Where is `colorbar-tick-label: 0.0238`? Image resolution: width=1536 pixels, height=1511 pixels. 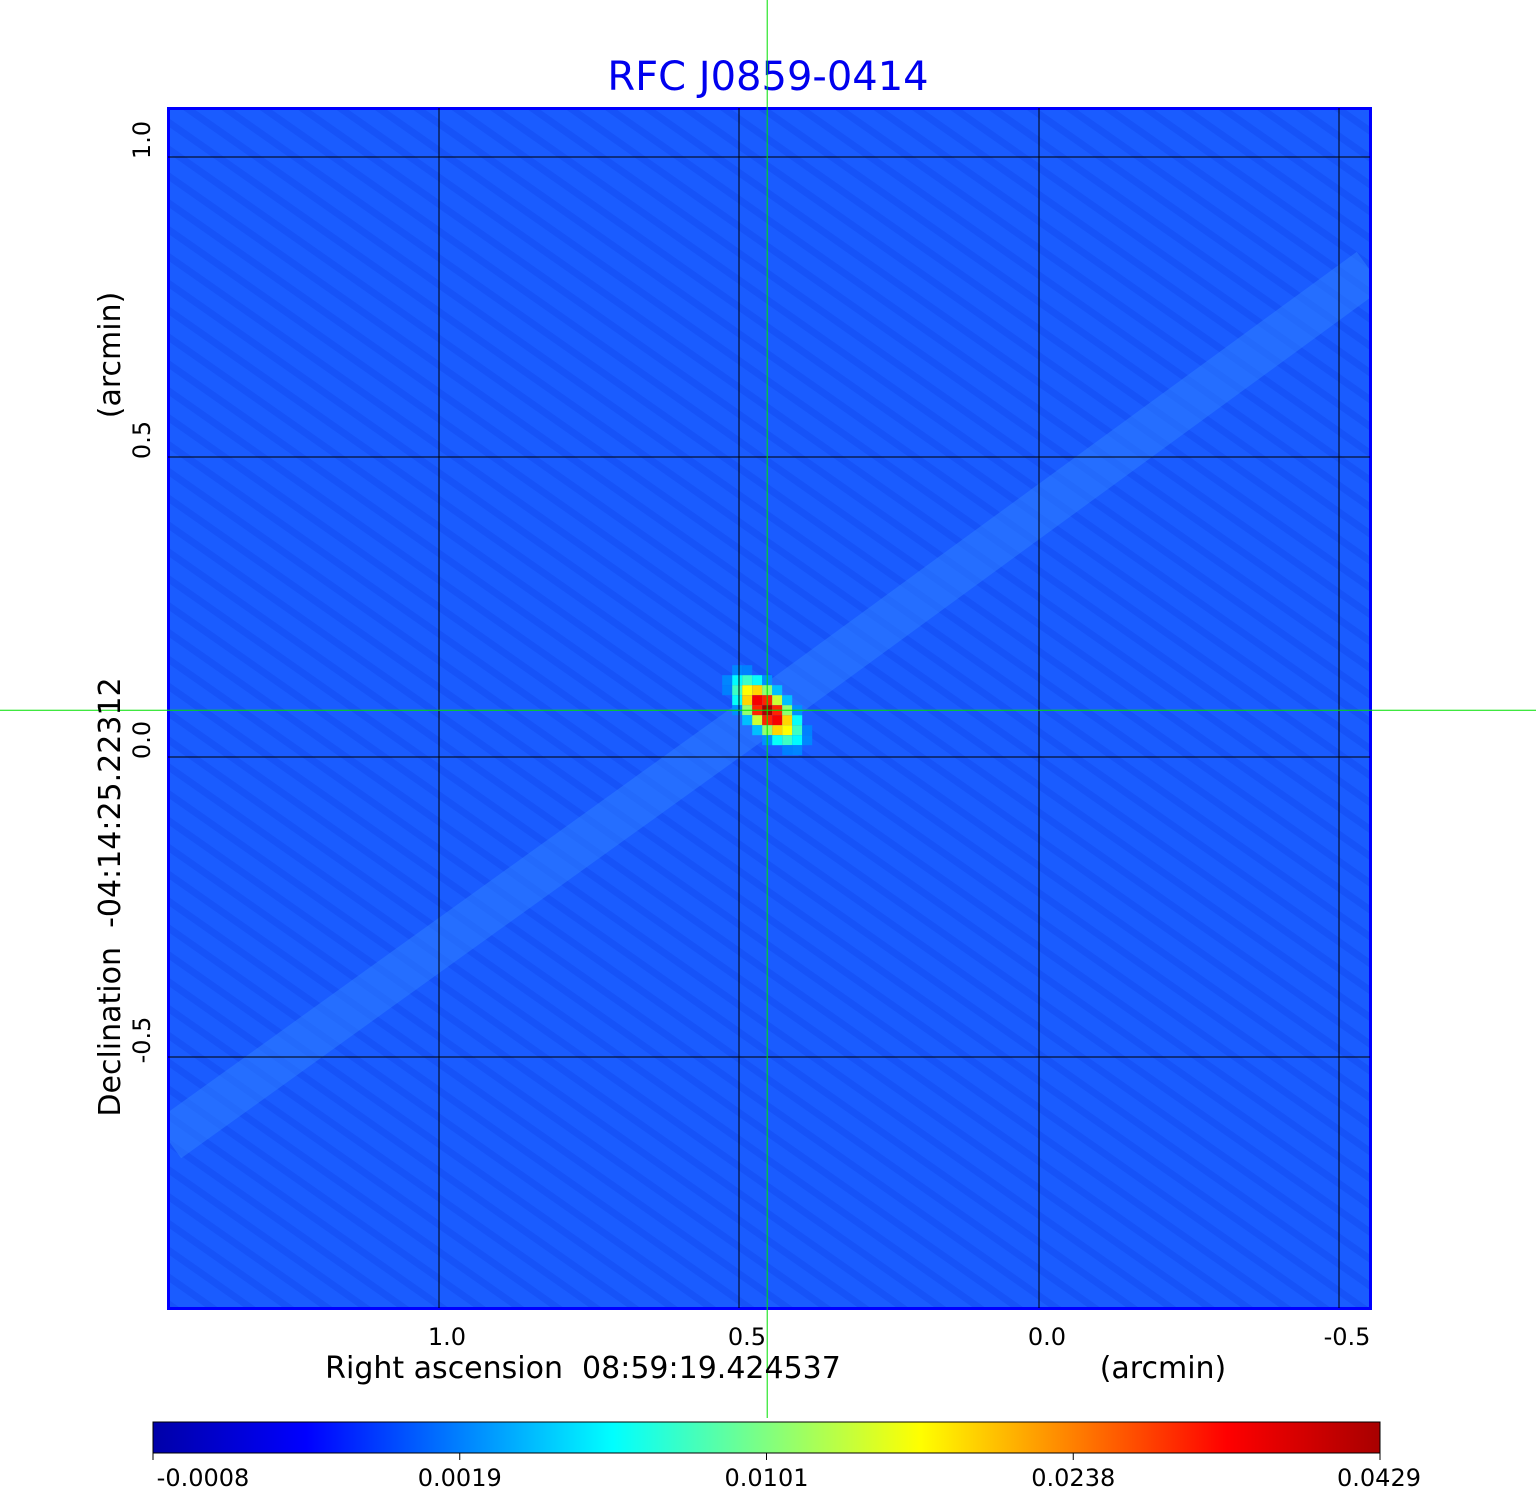 colorbar-tick-label: 0.0238 is located at coordinates (1073, 1478).